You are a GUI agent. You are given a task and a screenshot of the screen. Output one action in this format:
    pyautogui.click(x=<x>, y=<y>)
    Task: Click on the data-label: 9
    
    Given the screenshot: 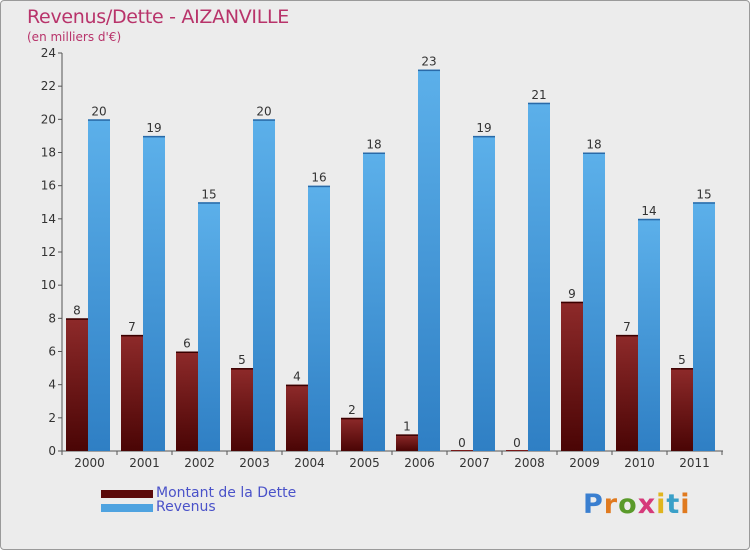 What is the action you would take?
    pyautogui.click(x=572, y=294)
    